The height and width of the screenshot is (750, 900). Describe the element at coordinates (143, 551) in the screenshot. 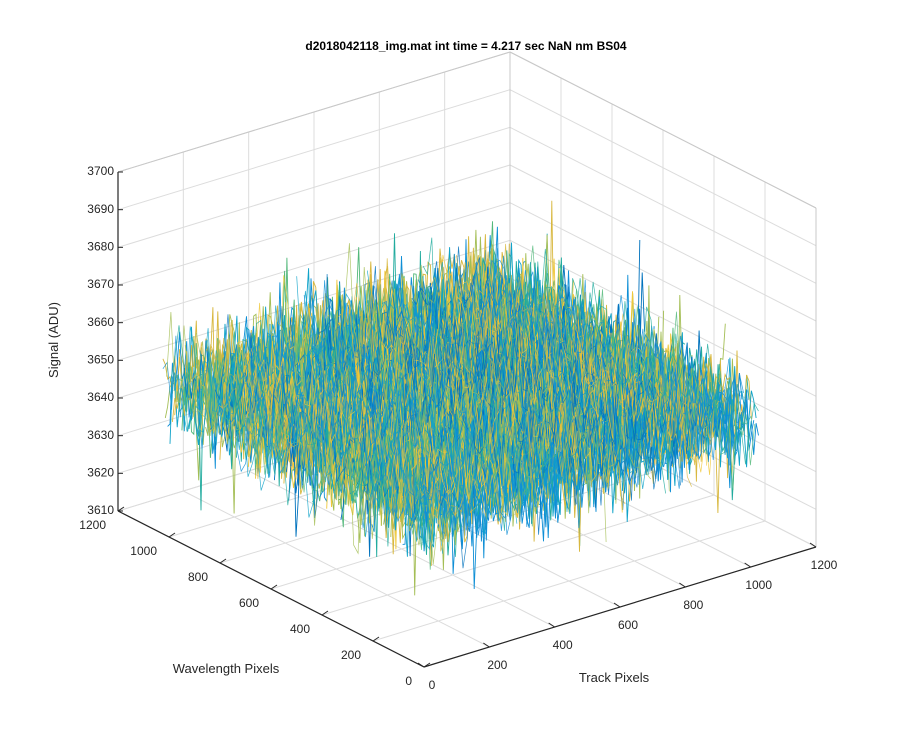

I see `y-tick-label: 1000` at that location.